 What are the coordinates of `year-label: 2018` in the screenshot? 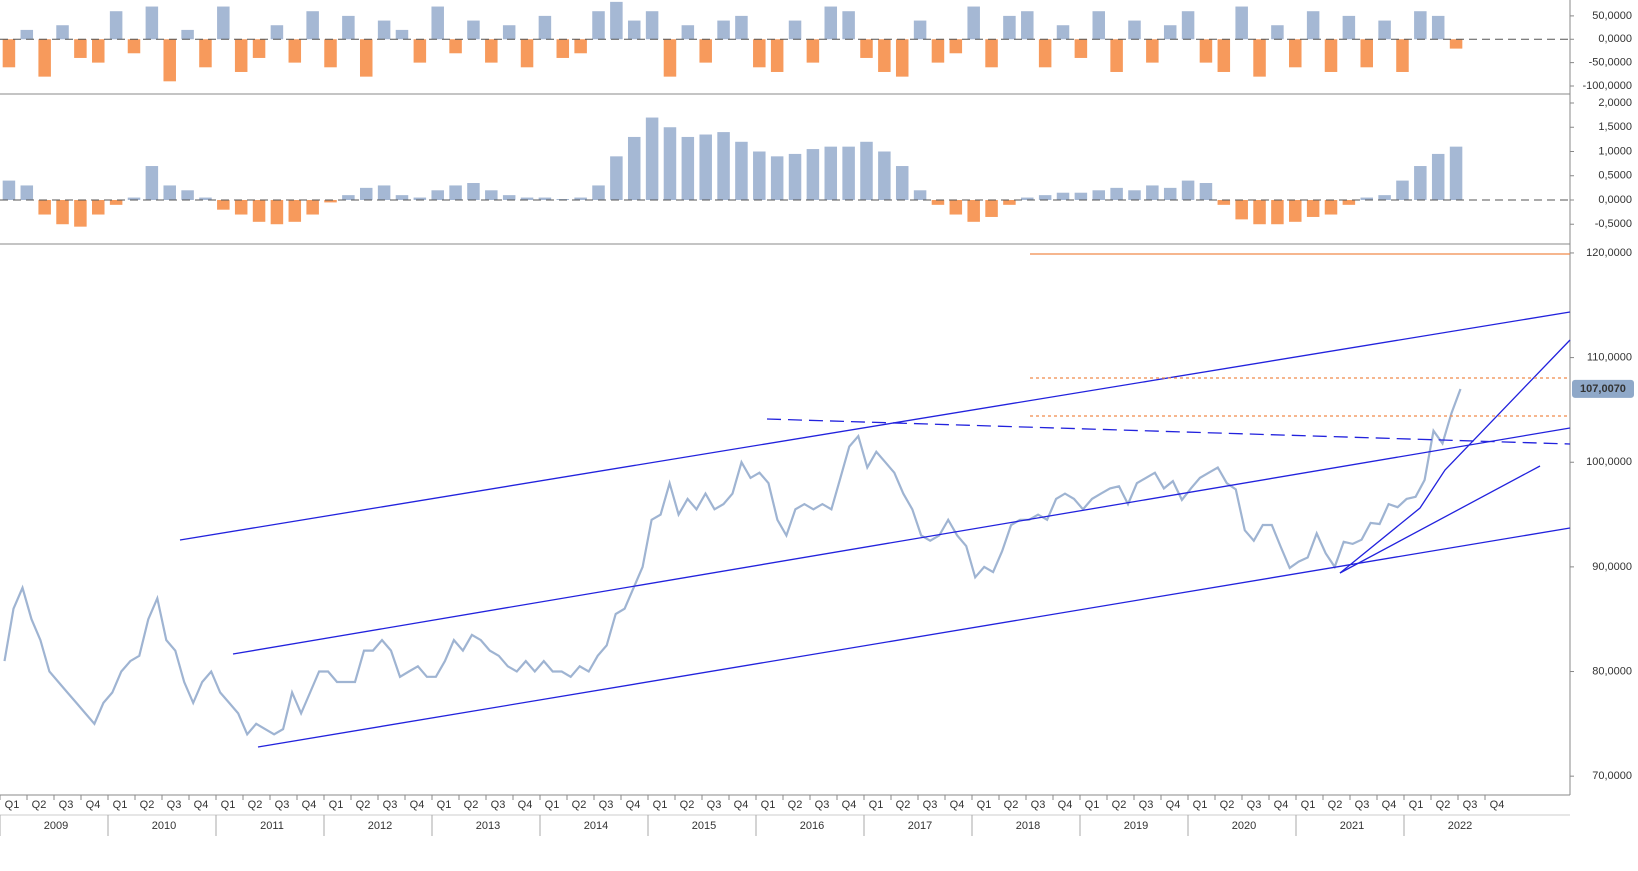 It's located at (1028, 826).